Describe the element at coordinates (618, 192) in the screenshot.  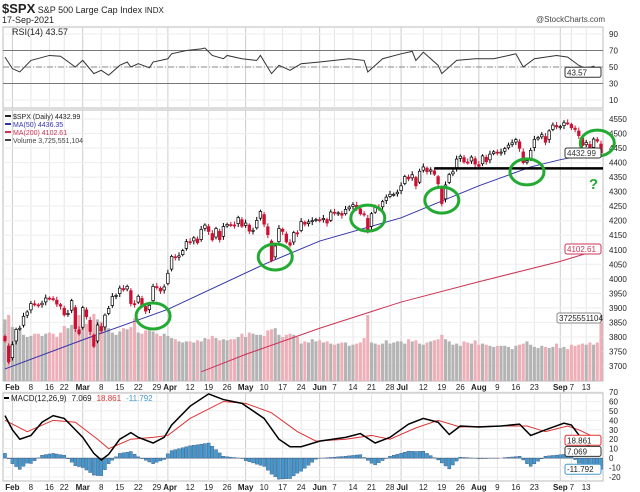
I see `price-y-tick: 4300` at that location.